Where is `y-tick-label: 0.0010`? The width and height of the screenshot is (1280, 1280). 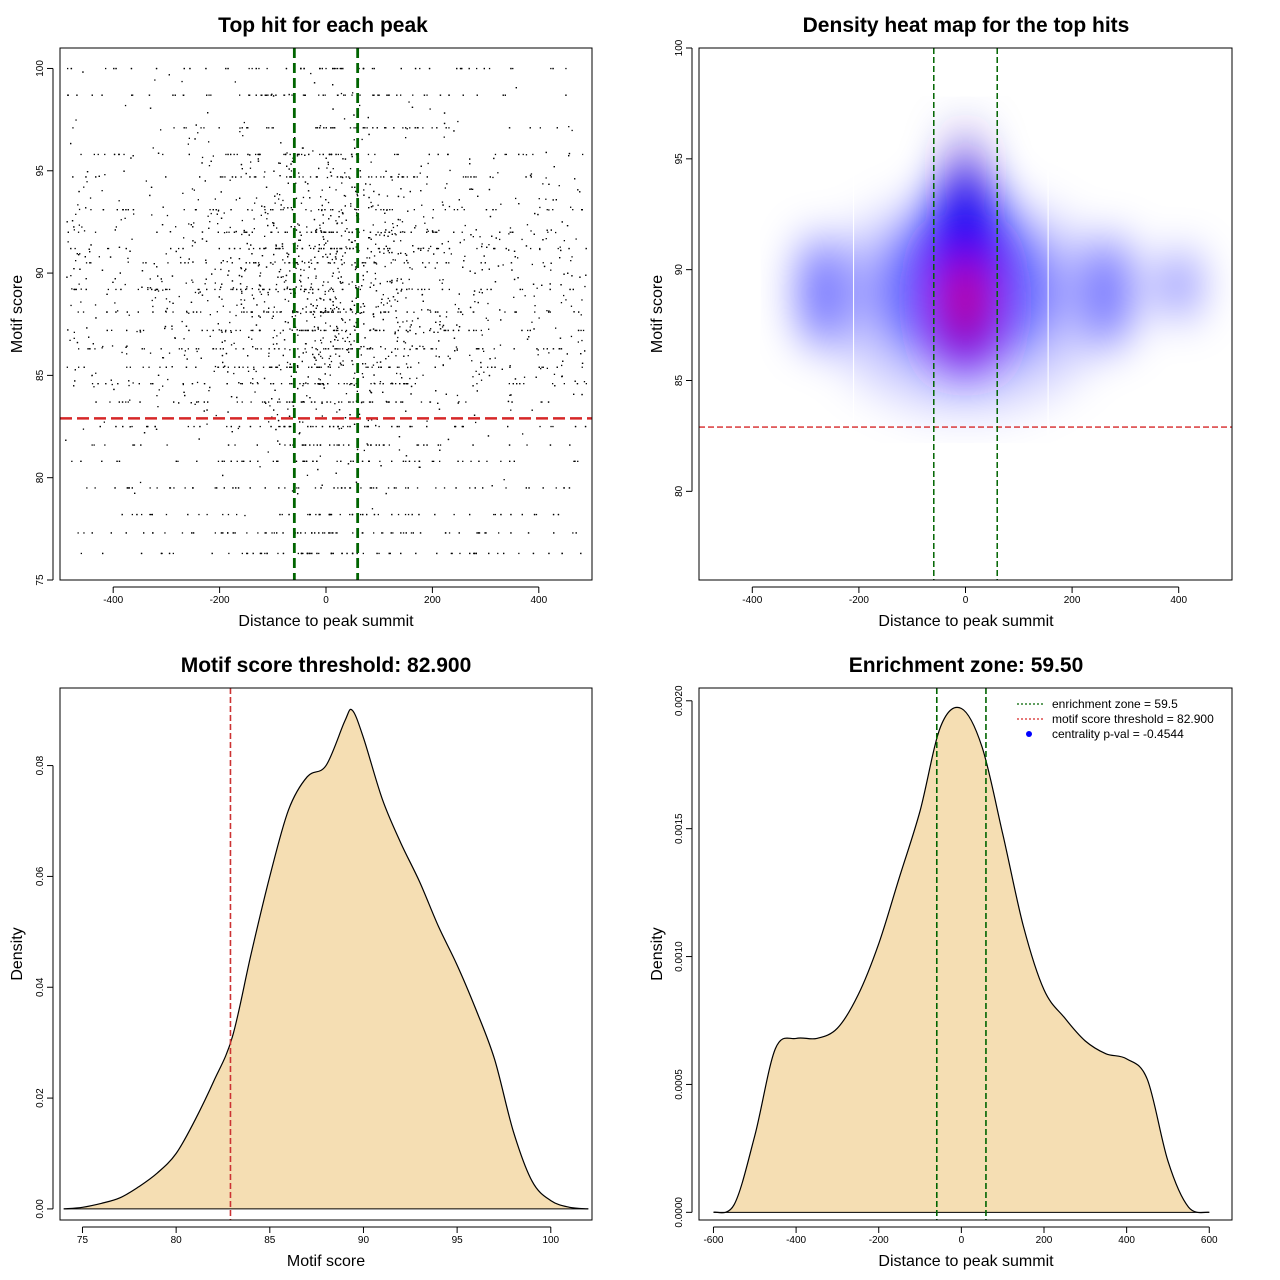 y-tick-label: 0.0010 is located at coordinates (679, 956).